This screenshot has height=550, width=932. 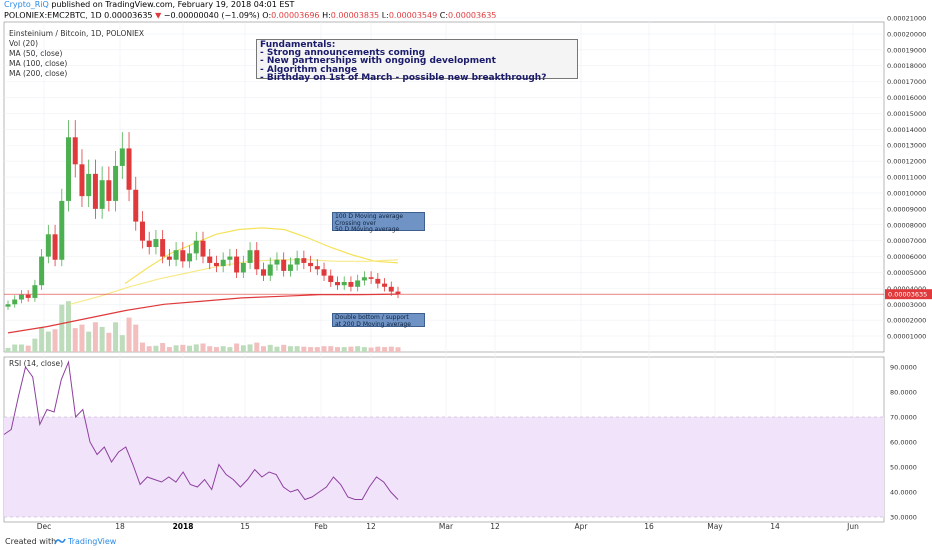 What do you see at coordinates (24, 43) in the screenshot?
I see `legend-vol: Vol (20)` at bounding box center [24, 43].